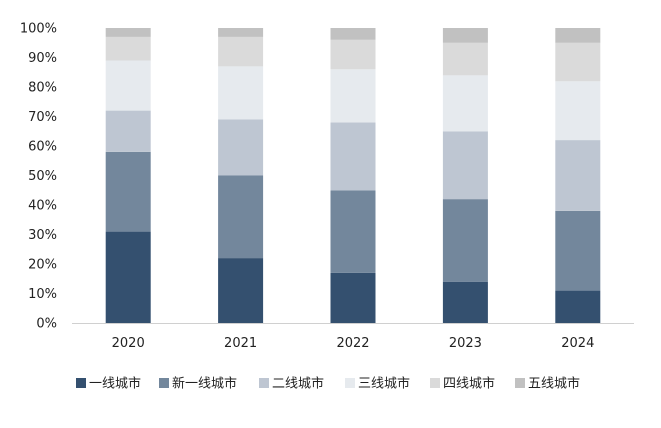 The image size is (661, 428). Describe the element at coordinates (42, 265) in the screenshot. I see `y-tick-label: 20%` at that location.